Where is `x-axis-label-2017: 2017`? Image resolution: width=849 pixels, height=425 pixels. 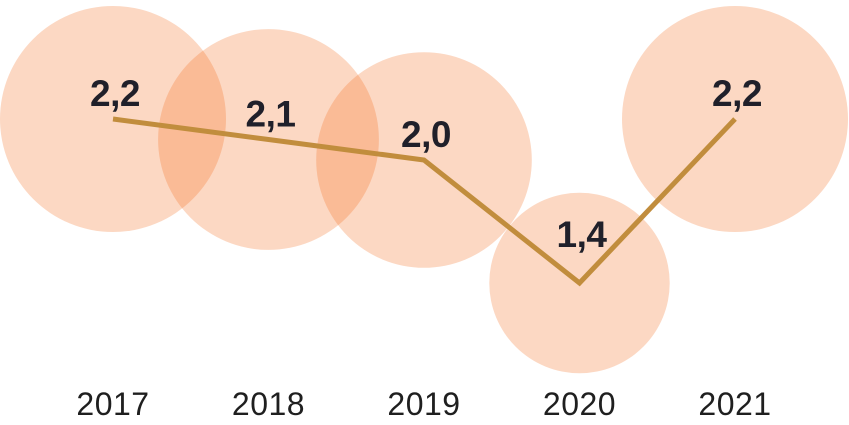 x-axis-label-2017: 2017 is located at coordinates (112, 404).